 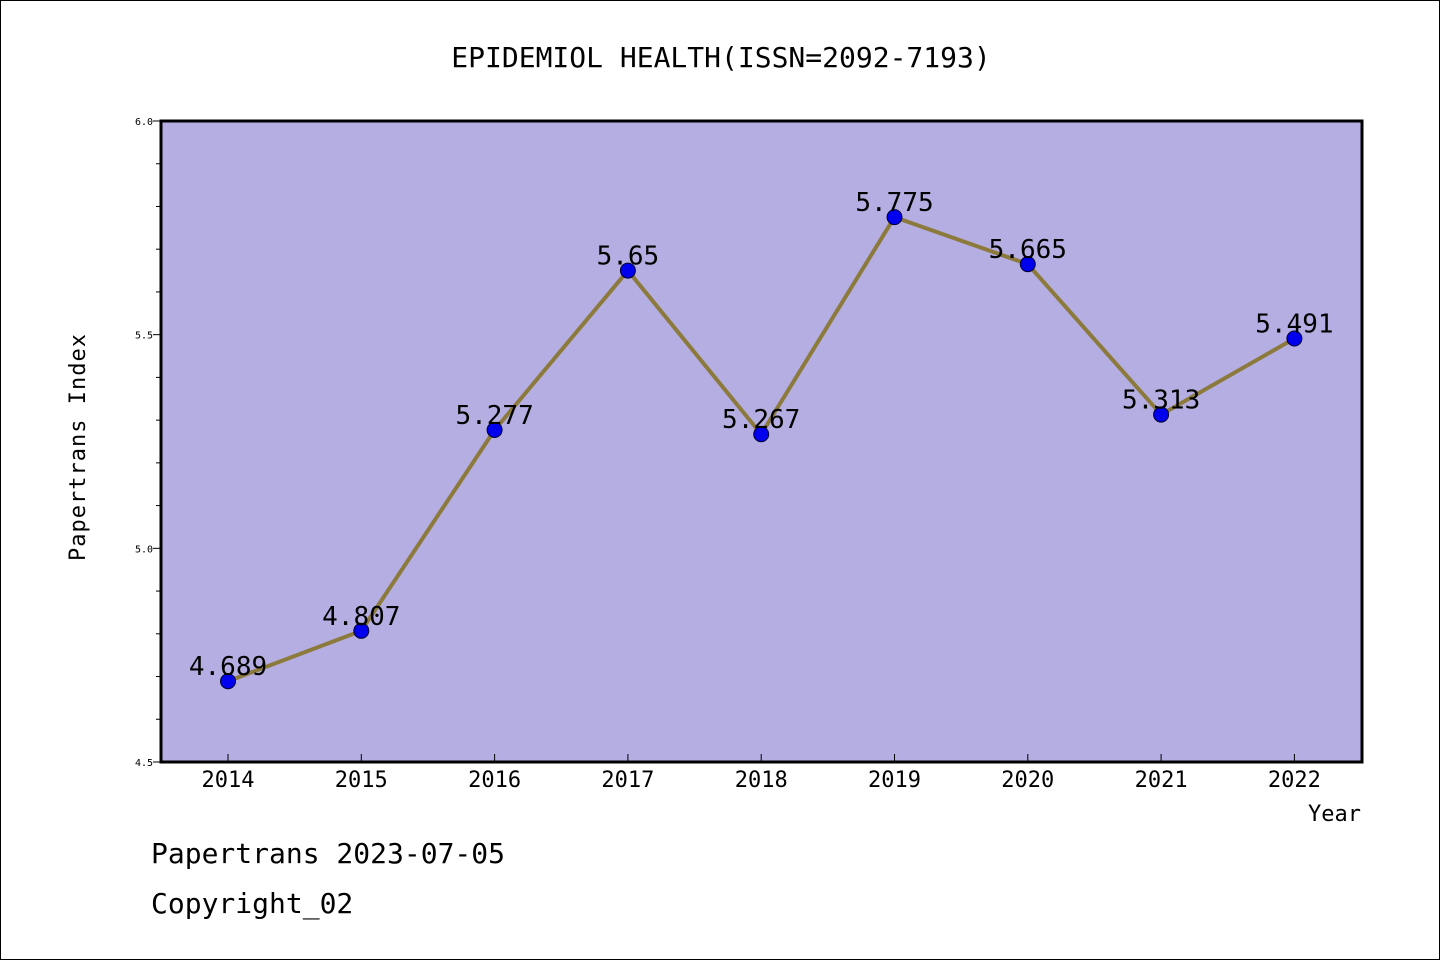 I want to click on footer-date: Papertrans 2023-07-05, so click(x=328, y=853).